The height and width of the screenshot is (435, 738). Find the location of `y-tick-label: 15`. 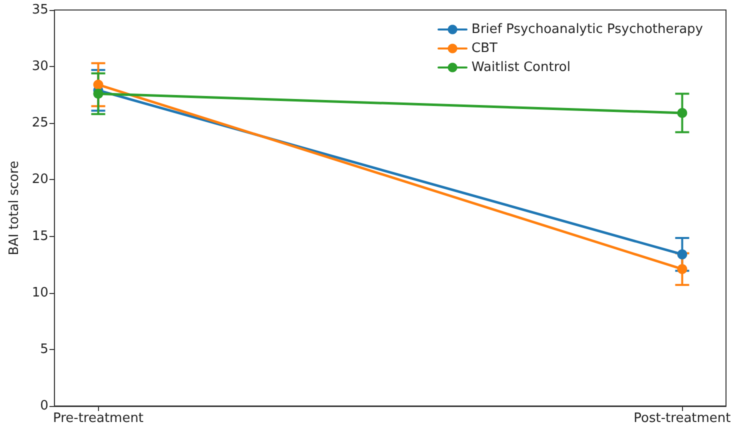

y-tick-label: 15 is located at coordinates (40, 236).